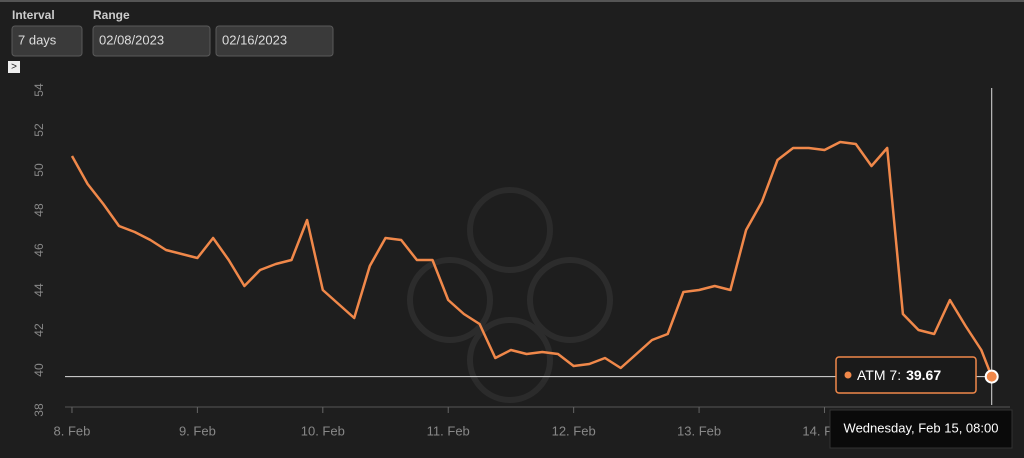 The image size is (1024, 458). I want to click on x-tick-label: 8. Feb, so click(72, 430).